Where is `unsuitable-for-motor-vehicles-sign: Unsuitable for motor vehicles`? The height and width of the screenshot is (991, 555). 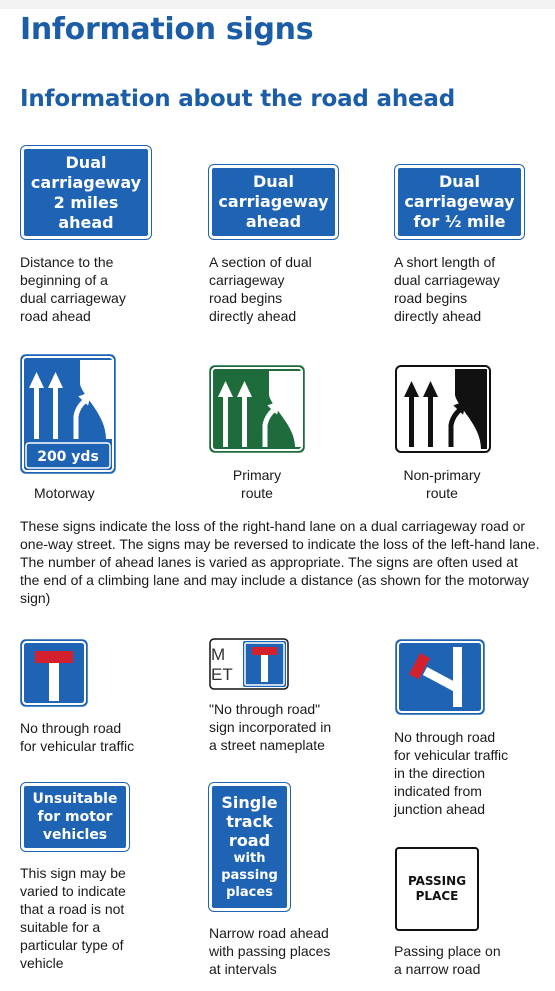 unsuitable-for-motor-vehicles-sign: Unsuitable for motor vehicles is located at coordinates (75, 817).